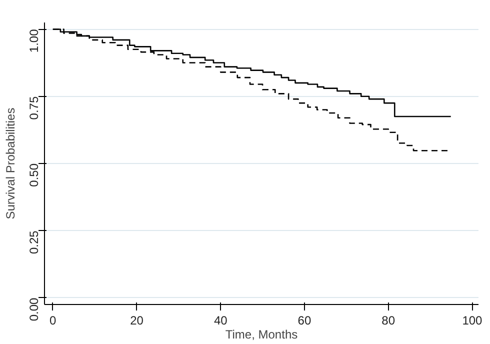 The width and height of the screenshot is (490, 344). What do you see at coordinates (34, 175) in the screenshot?
I see `y-tick-label: 0.50` at bounding box center [34, 175].